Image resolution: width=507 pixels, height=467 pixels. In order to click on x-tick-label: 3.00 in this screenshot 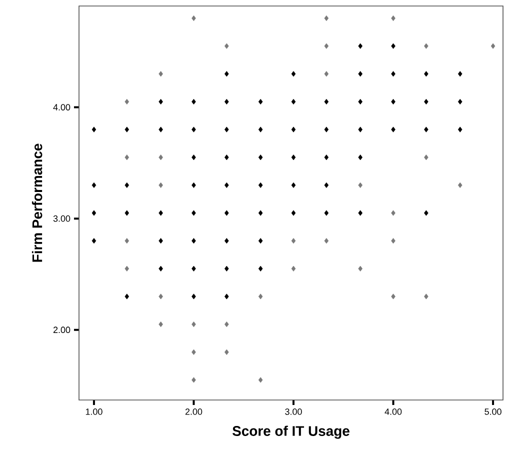, I will do `click(293, 411)`.